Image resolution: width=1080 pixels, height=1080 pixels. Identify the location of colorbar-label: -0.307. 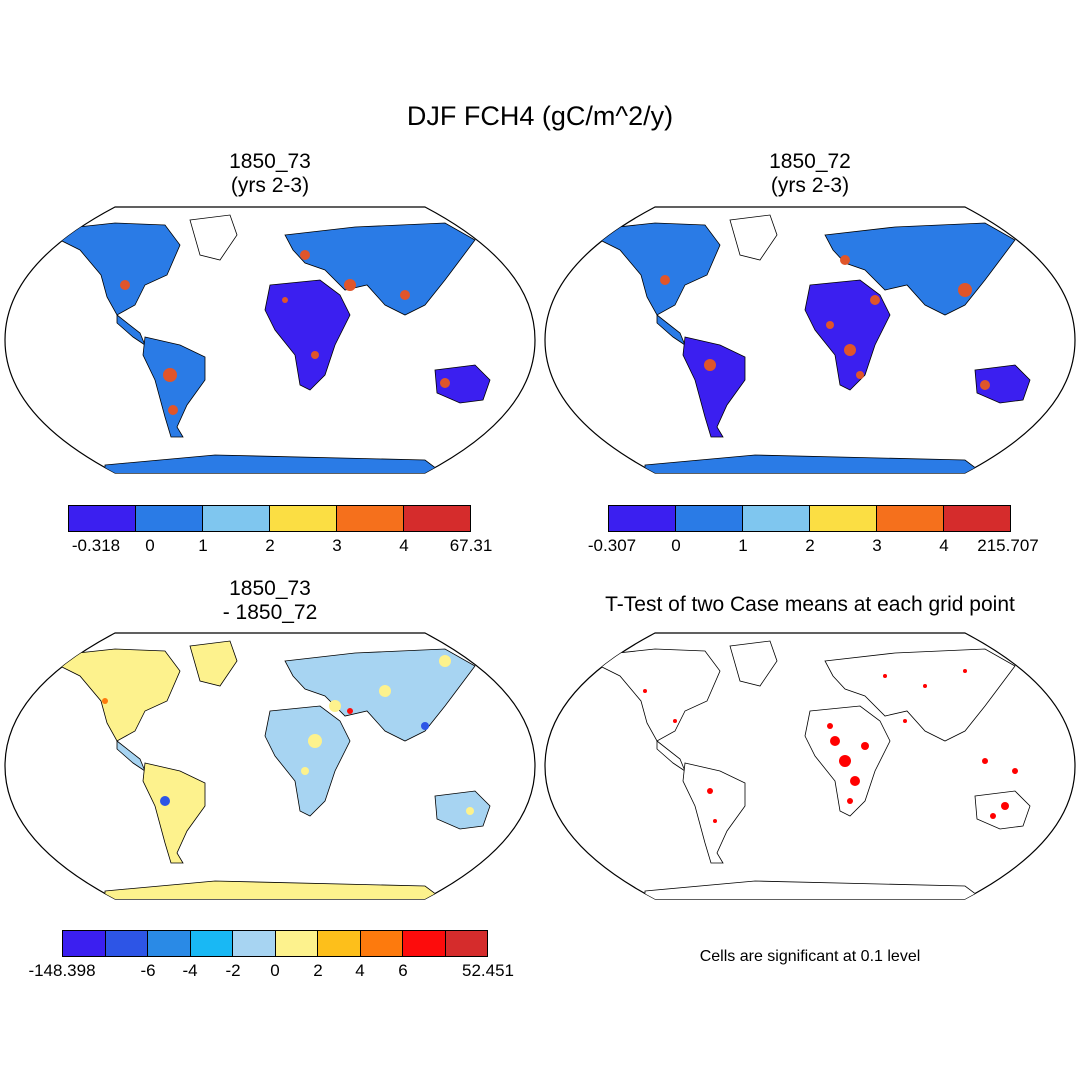
(612, 545).